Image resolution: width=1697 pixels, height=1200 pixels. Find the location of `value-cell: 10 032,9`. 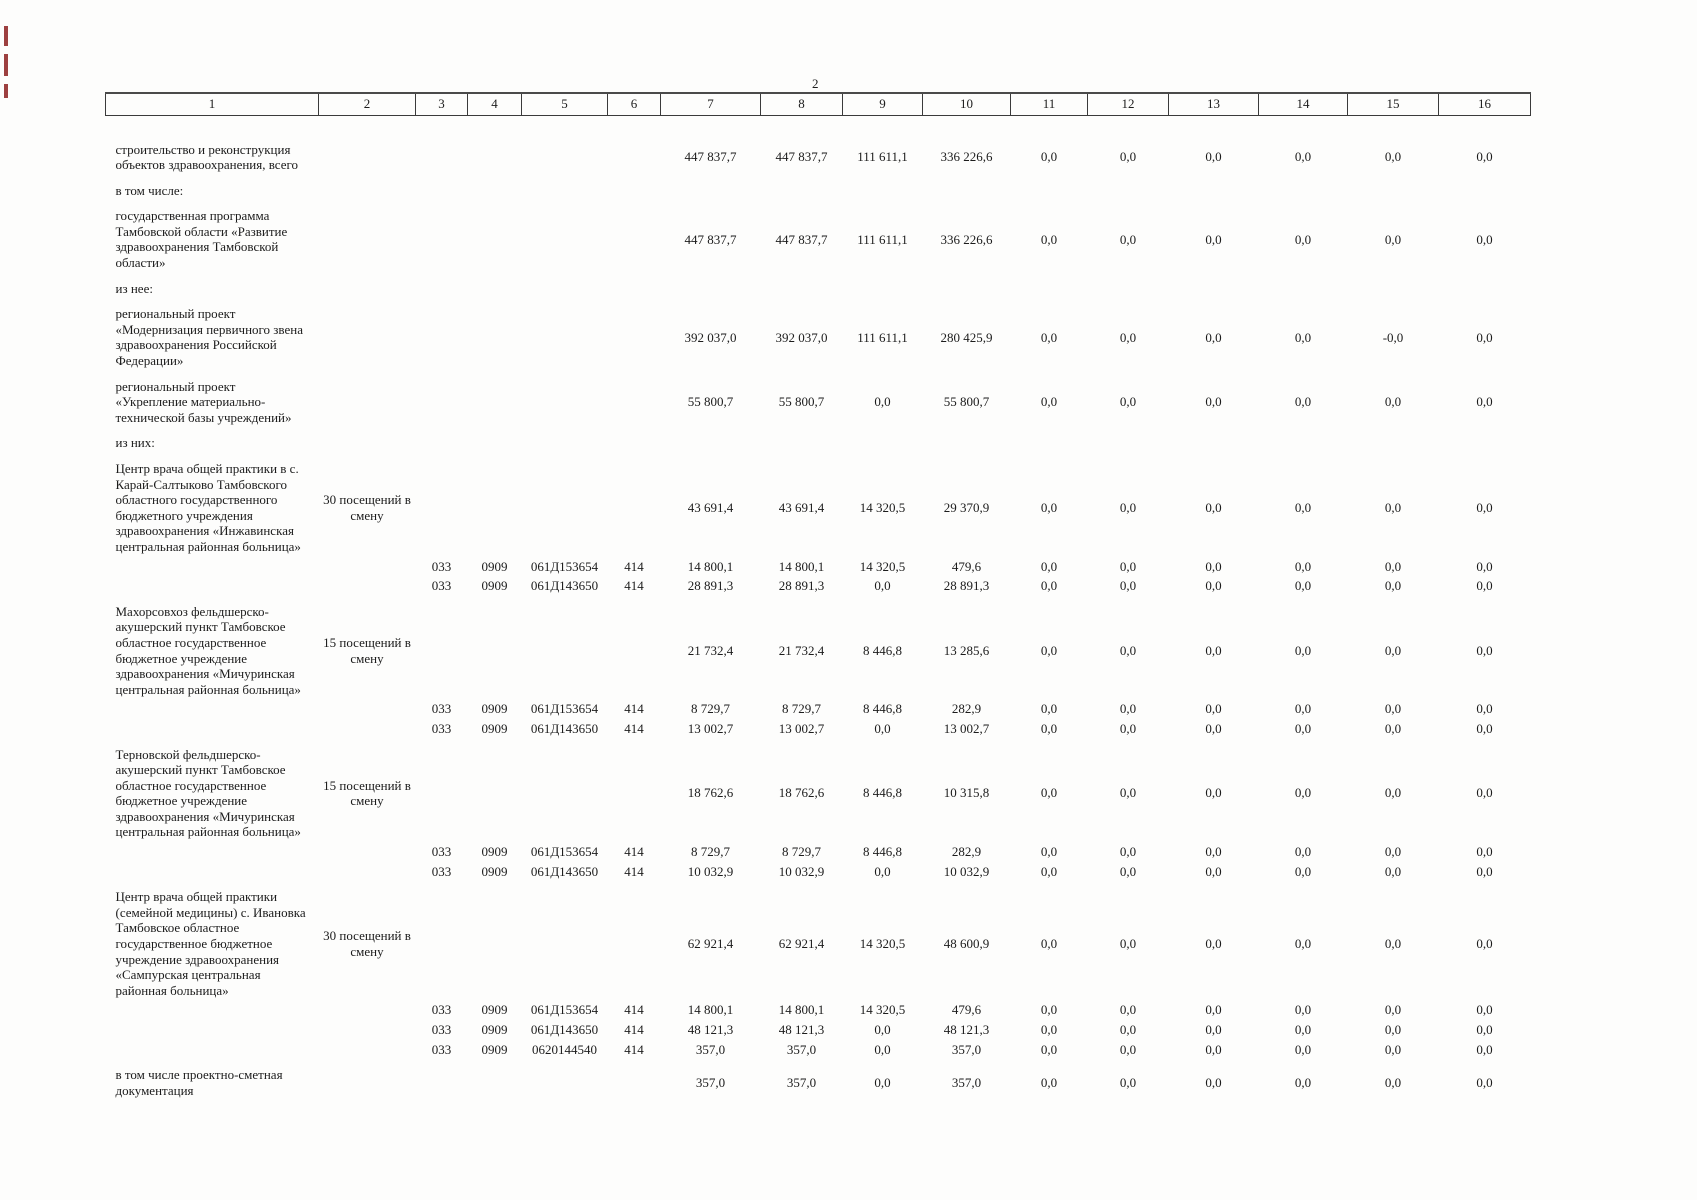

value-cell: 10 032,9 is located at coordinates (966, 871).